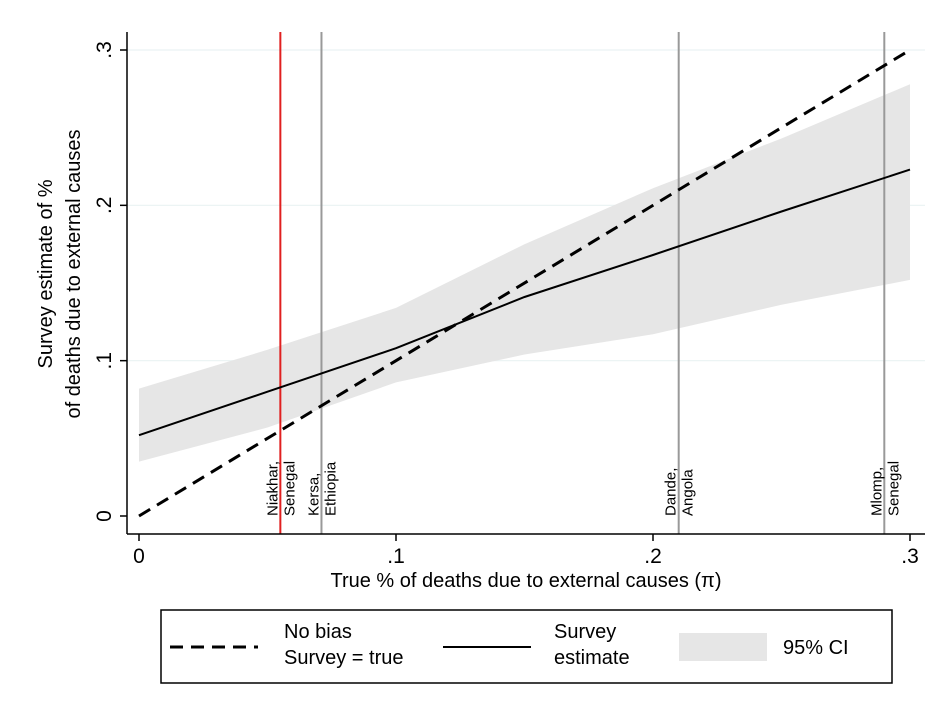 This screenshot has width=941, height=708. What do you see at coordinates (74, 273) in the screenshot?
I see `y-axis-title-line-2: of deaths due to external causes` at bounding box center [74, 273].